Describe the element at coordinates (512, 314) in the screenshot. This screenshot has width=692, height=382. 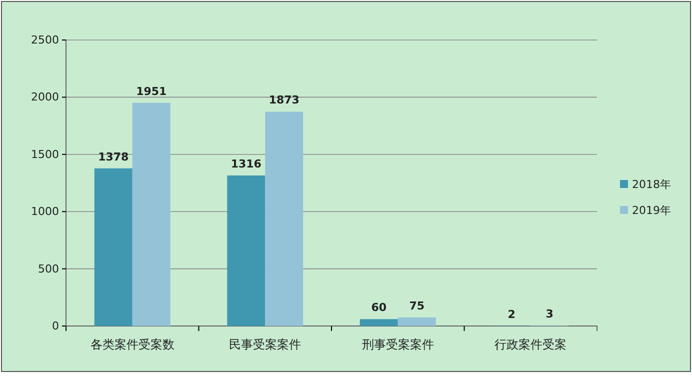
I see `data-label: 2` at that location.